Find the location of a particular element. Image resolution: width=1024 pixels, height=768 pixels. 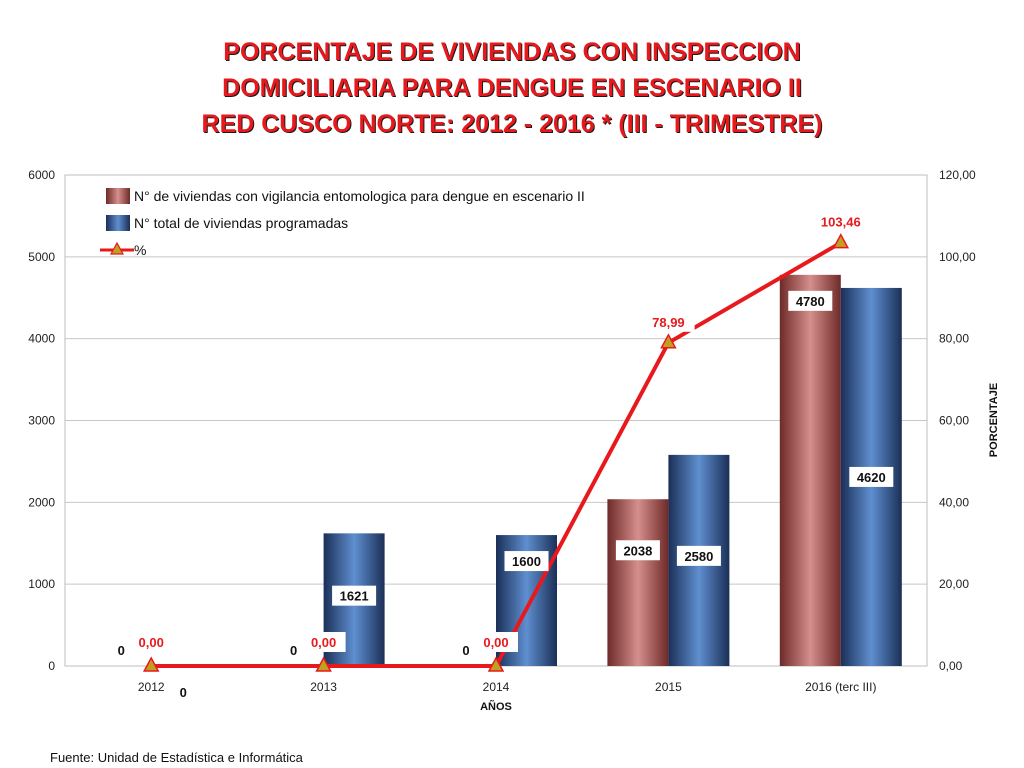

data-label: 78,99 is located at coordinates (668, 322).